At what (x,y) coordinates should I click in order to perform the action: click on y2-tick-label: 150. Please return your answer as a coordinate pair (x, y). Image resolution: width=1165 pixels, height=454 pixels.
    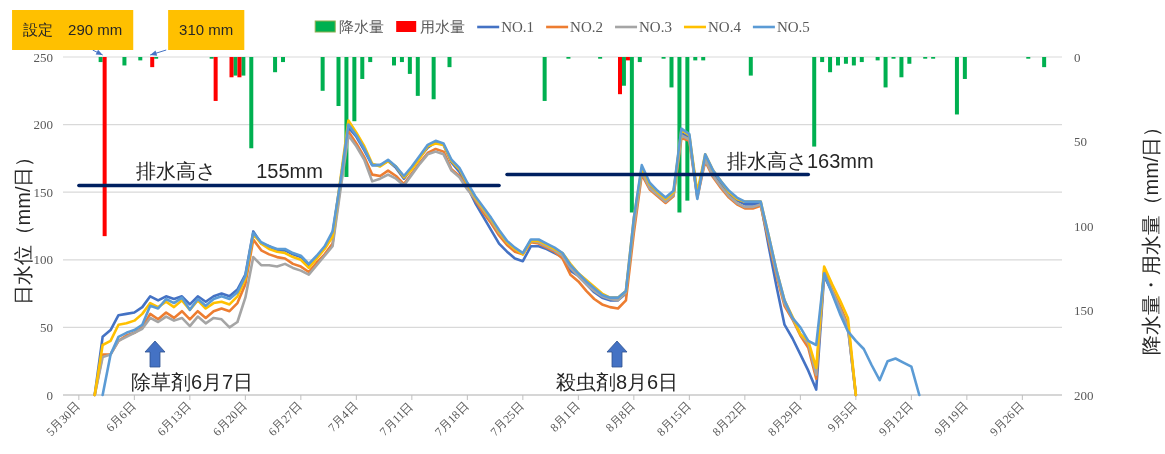
    Looking at the image, I should click on (1084, 310).